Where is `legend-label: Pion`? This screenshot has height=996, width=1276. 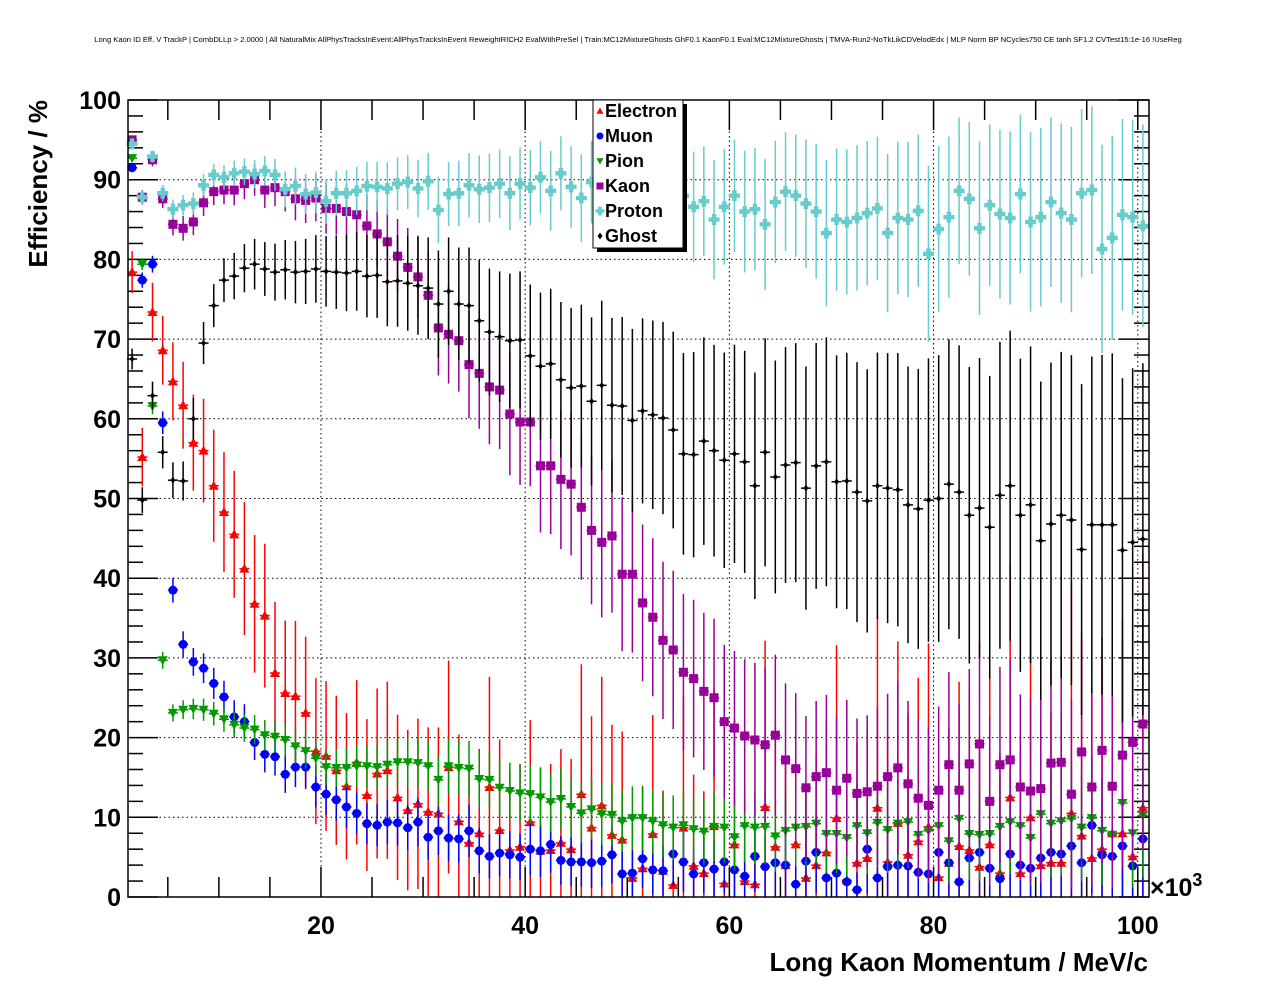
legend-label: Pion is located at coordinates (624, 161).